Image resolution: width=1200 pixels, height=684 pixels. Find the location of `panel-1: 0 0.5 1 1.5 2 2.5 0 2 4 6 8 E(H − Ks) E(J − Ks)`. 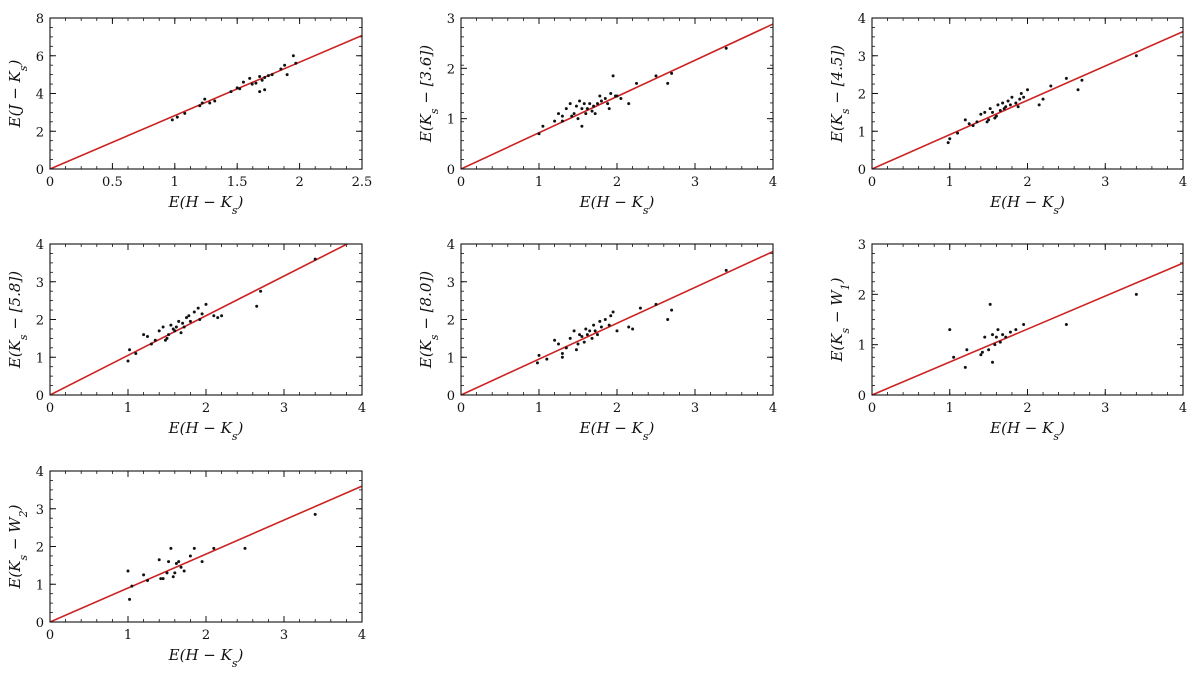

panel-1: 0 0.5 1 1.5 2 2.5 0 2 4 6 8 E(H − Ks) E(J − Ks) is located at coordinates (189, 114).